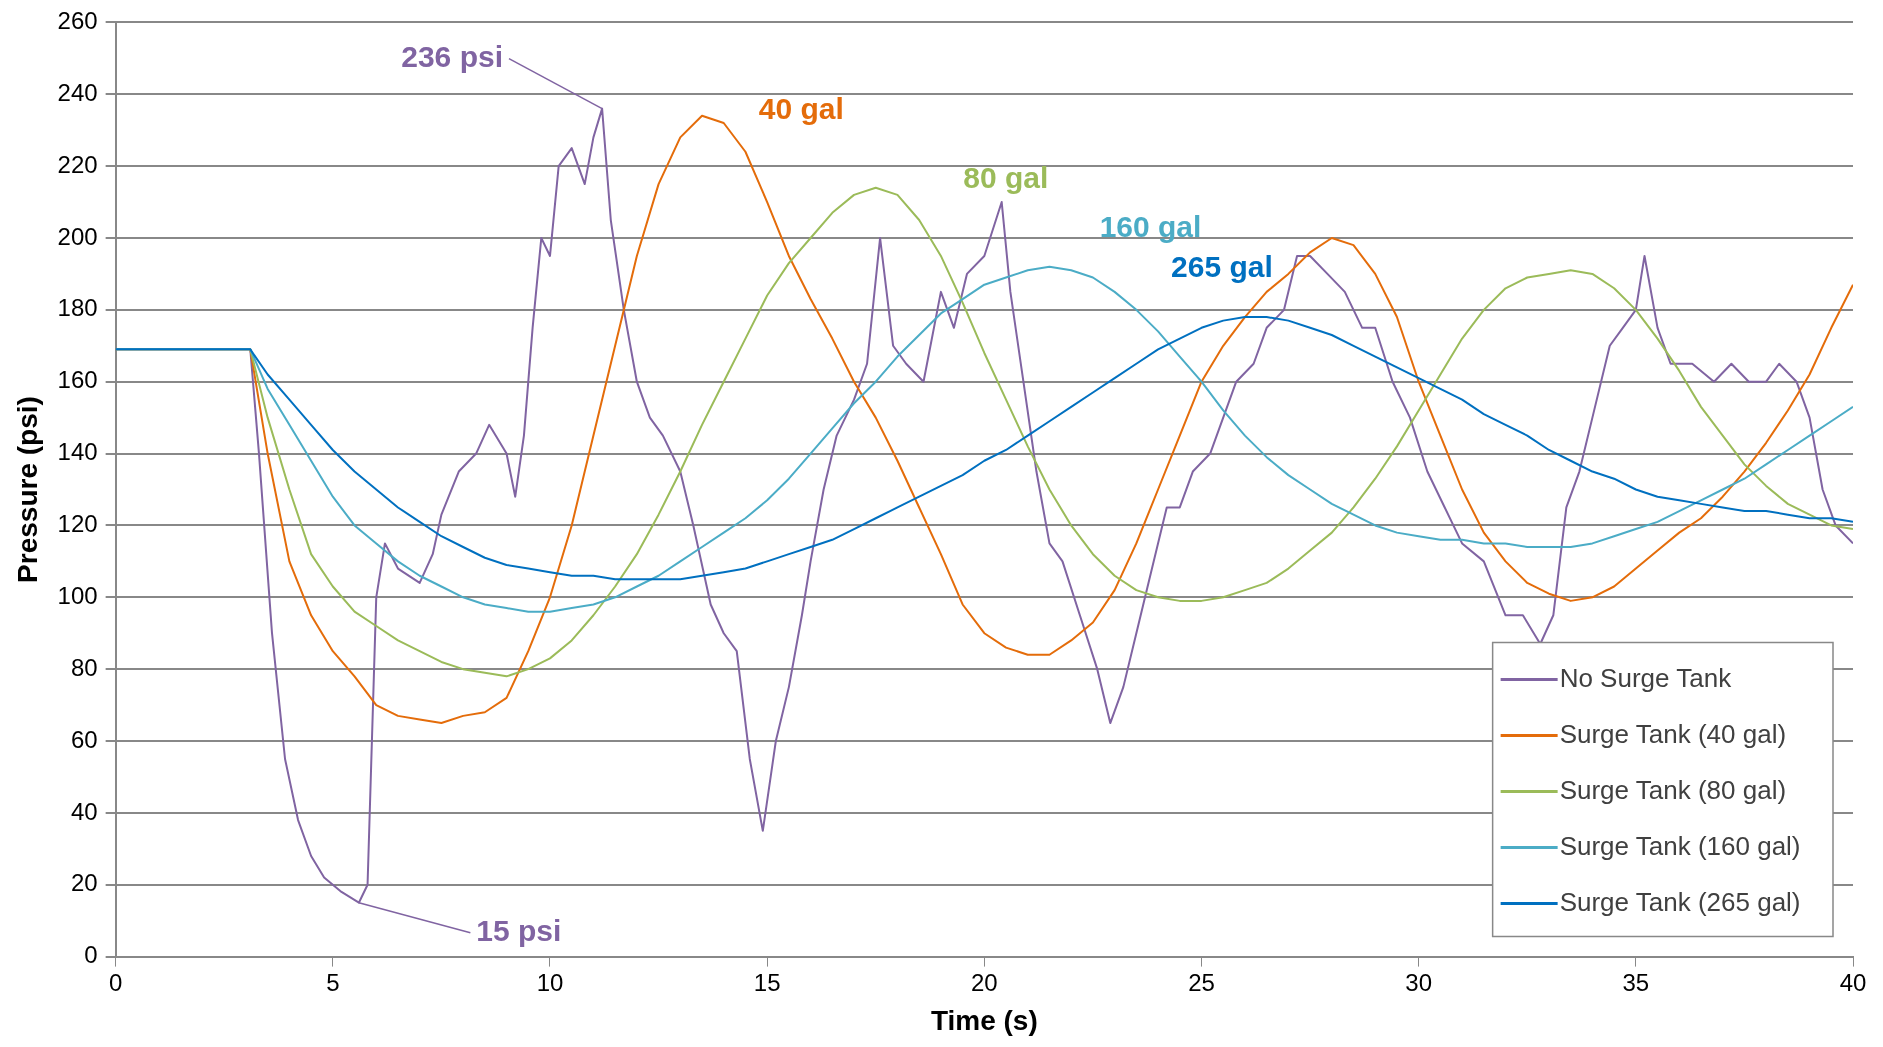 This screenshot has width=1883, height=1047. I want to click on y-tick-label: 180, so click(77, 308).